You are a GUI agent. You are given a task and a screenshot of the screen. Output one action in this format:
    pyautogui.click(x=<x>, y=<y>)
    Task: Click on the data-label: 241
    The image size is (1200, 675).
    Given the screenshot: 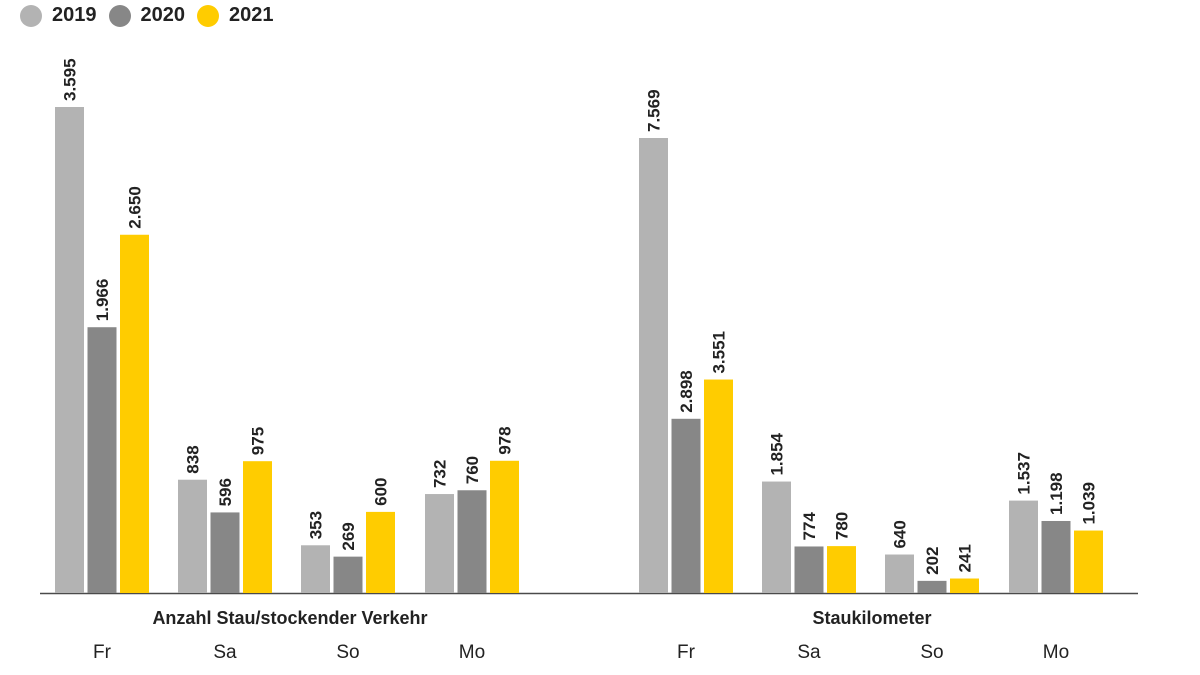 What is the action you would take?
    pyautogui.click(x=965, y=558)
    